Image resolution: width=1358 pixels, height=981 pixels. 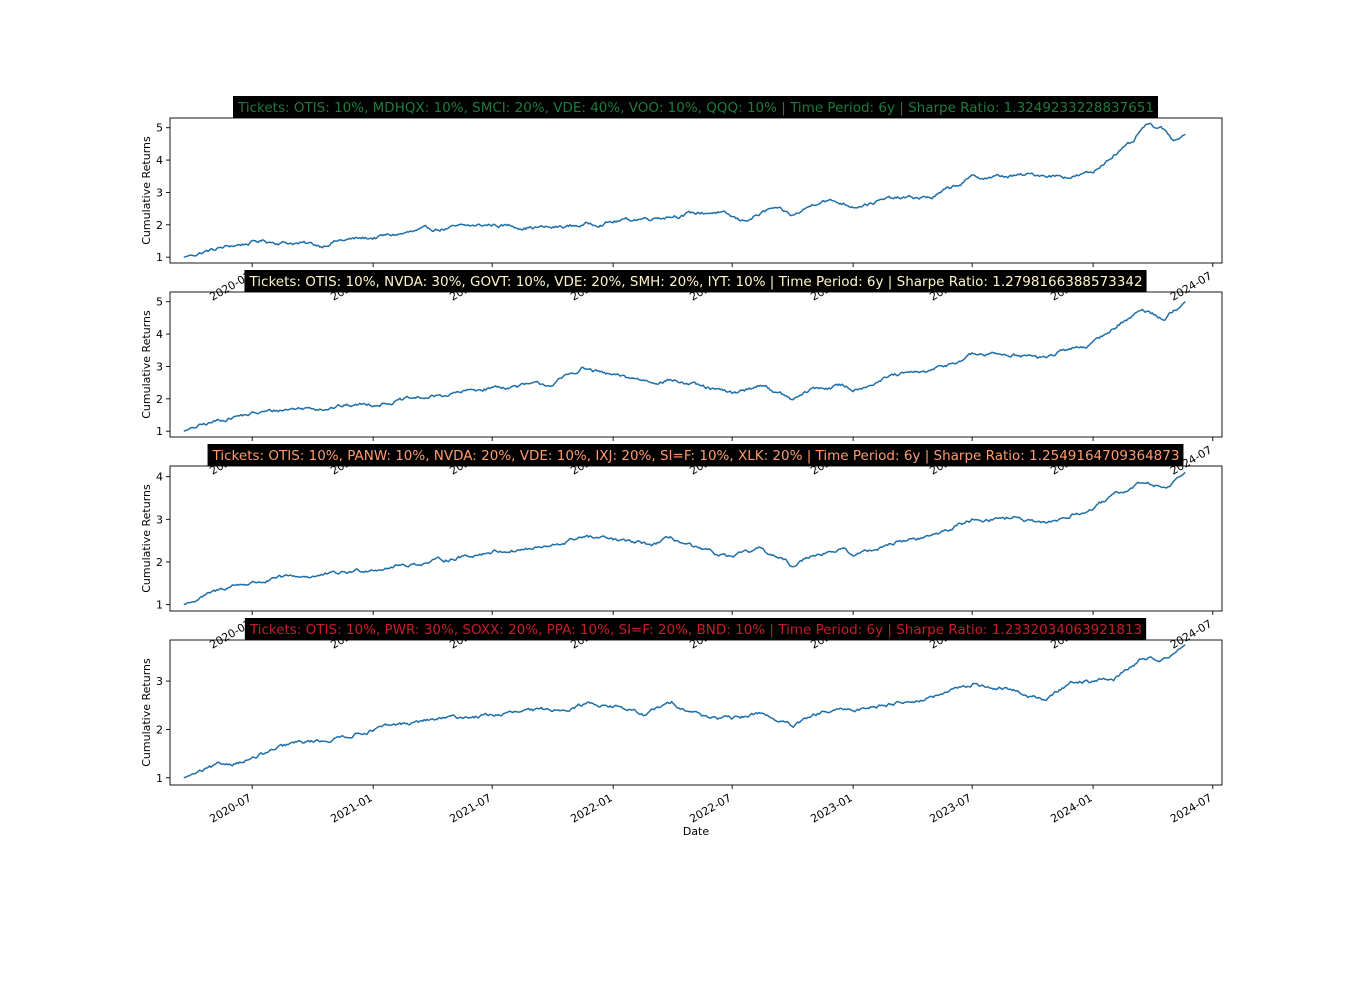 What do you see at coordinates (710, 808) in the screenshot?
I see `x-tick-label: 2022-07` at bounding box center [710, 808].